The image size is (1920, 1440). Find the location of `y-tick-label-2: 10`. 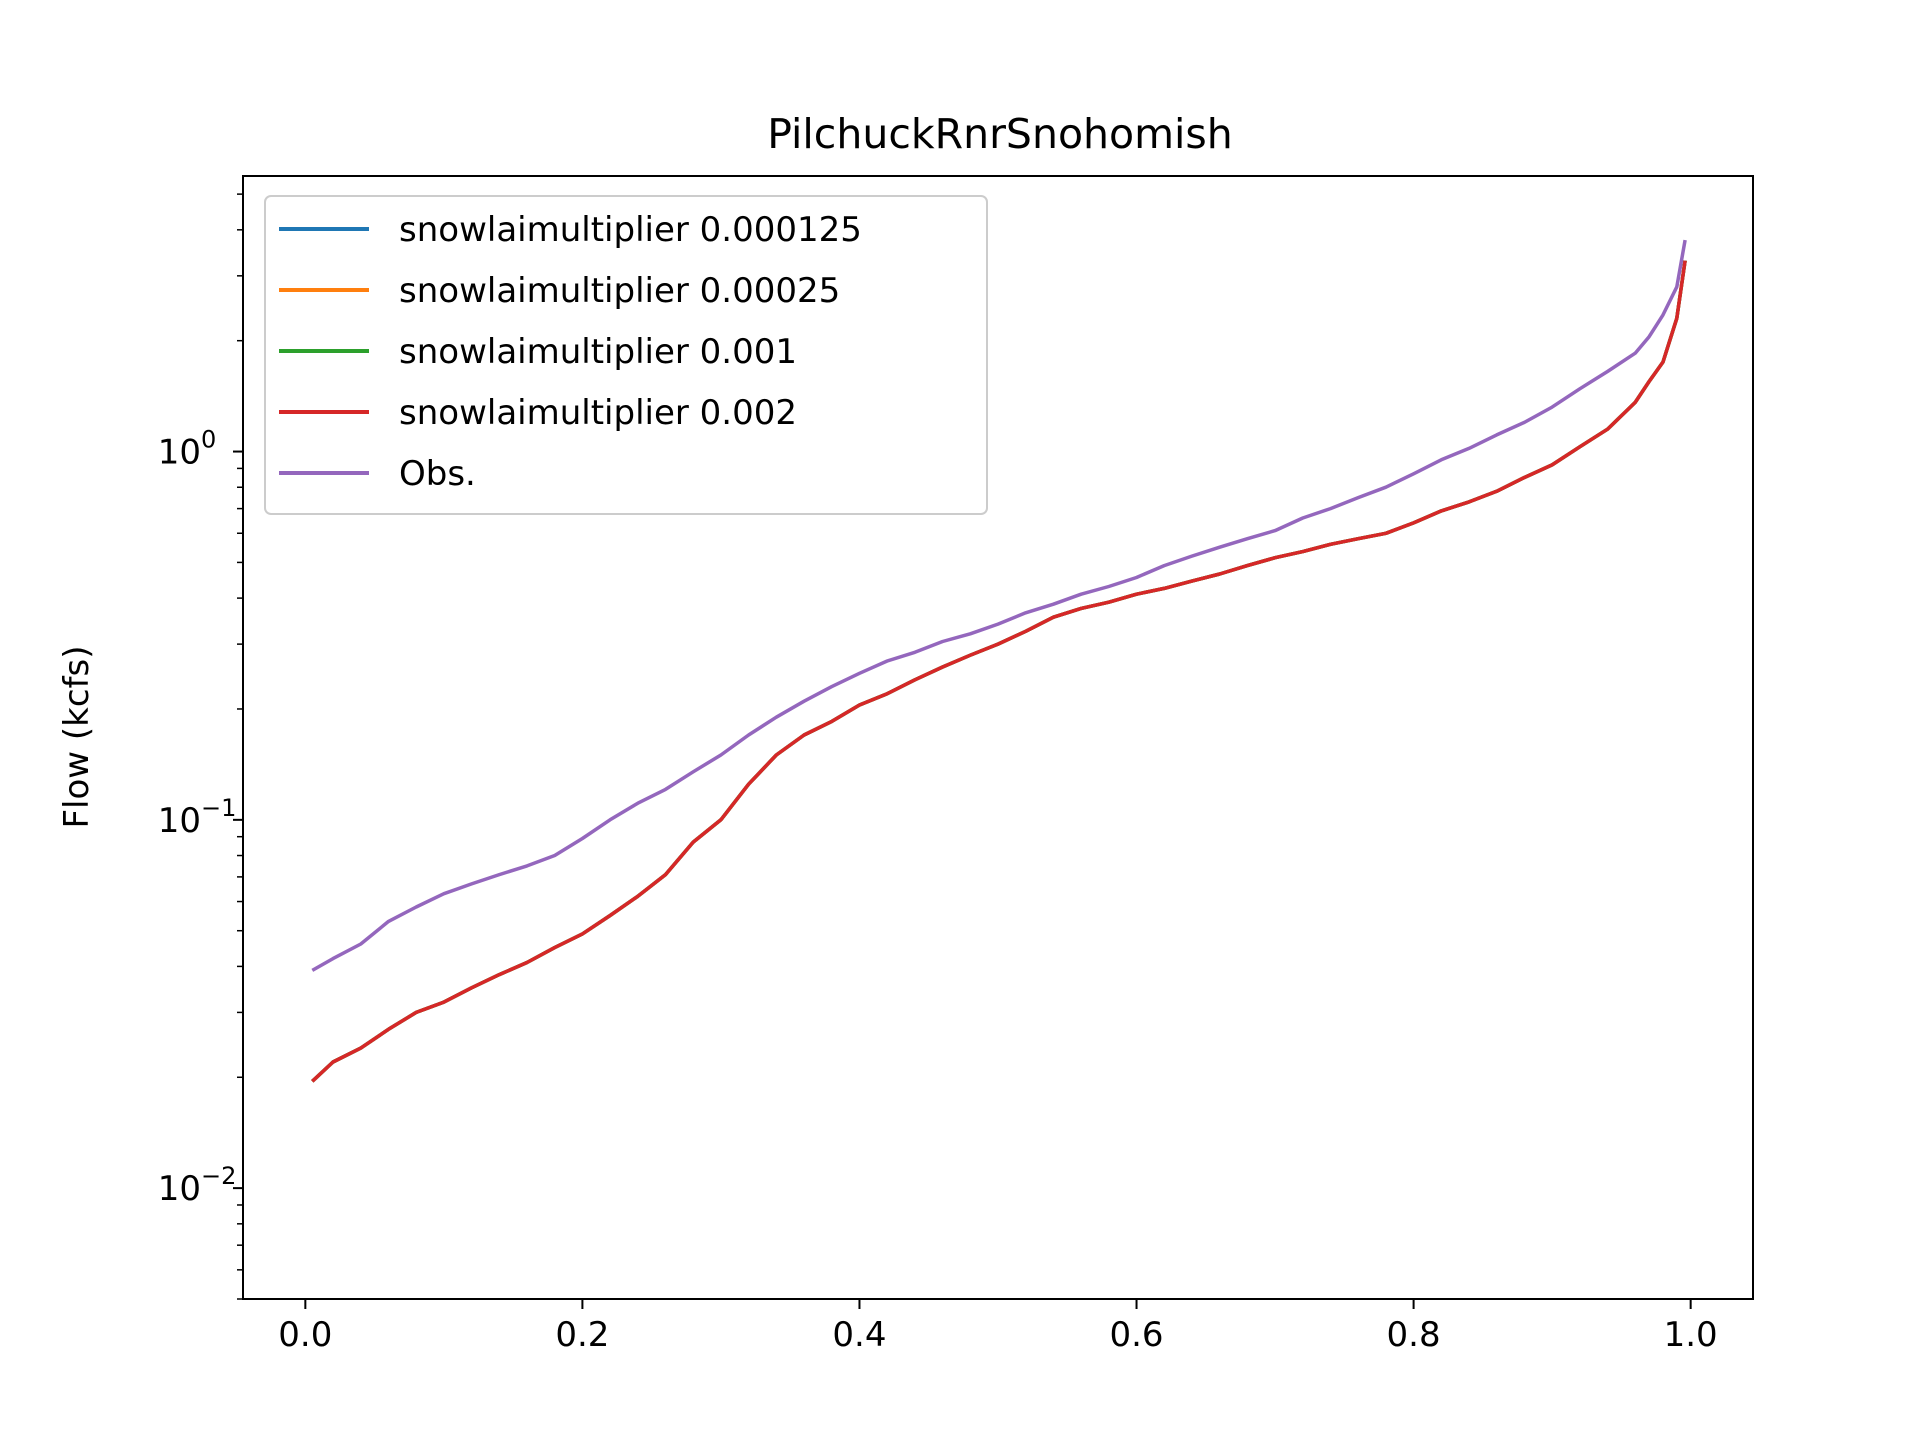

y-tick-label-2: 10 is located at coordinates (179, 453).